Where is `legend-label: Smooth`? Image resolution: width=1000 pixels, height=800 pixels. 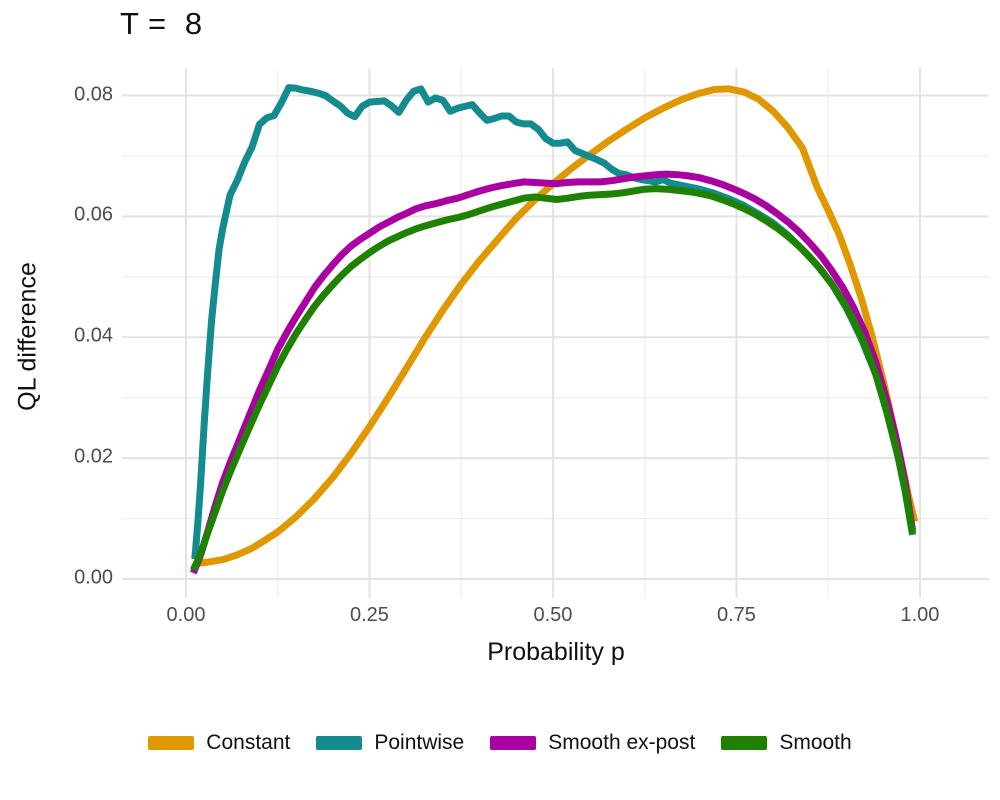
legend-label: Smooth is located at coordinates (815, 742).